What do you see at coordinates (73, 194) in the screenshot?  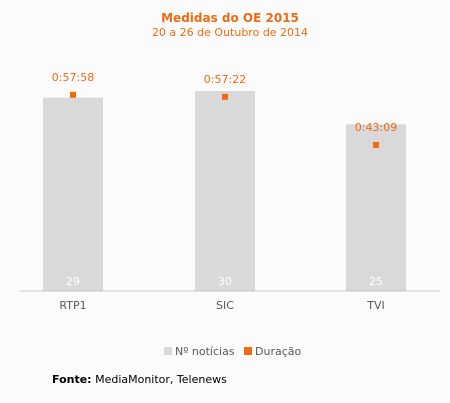 I see `bar-rtp1` at bounding box center [73, 194].